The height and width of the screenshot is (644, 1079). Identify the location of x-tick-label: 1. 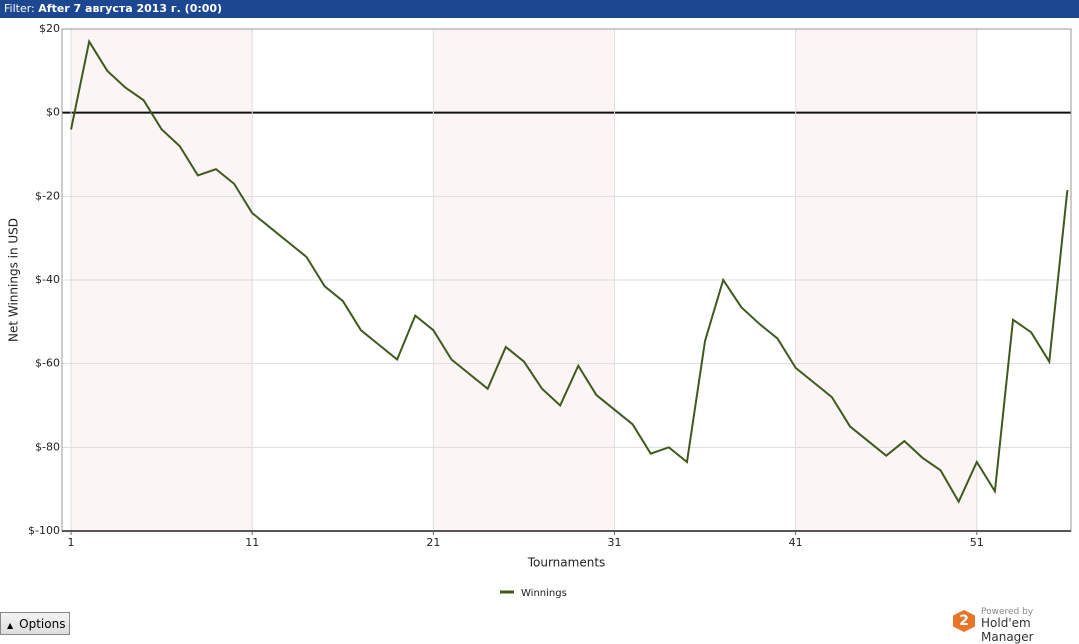
(71, 542).